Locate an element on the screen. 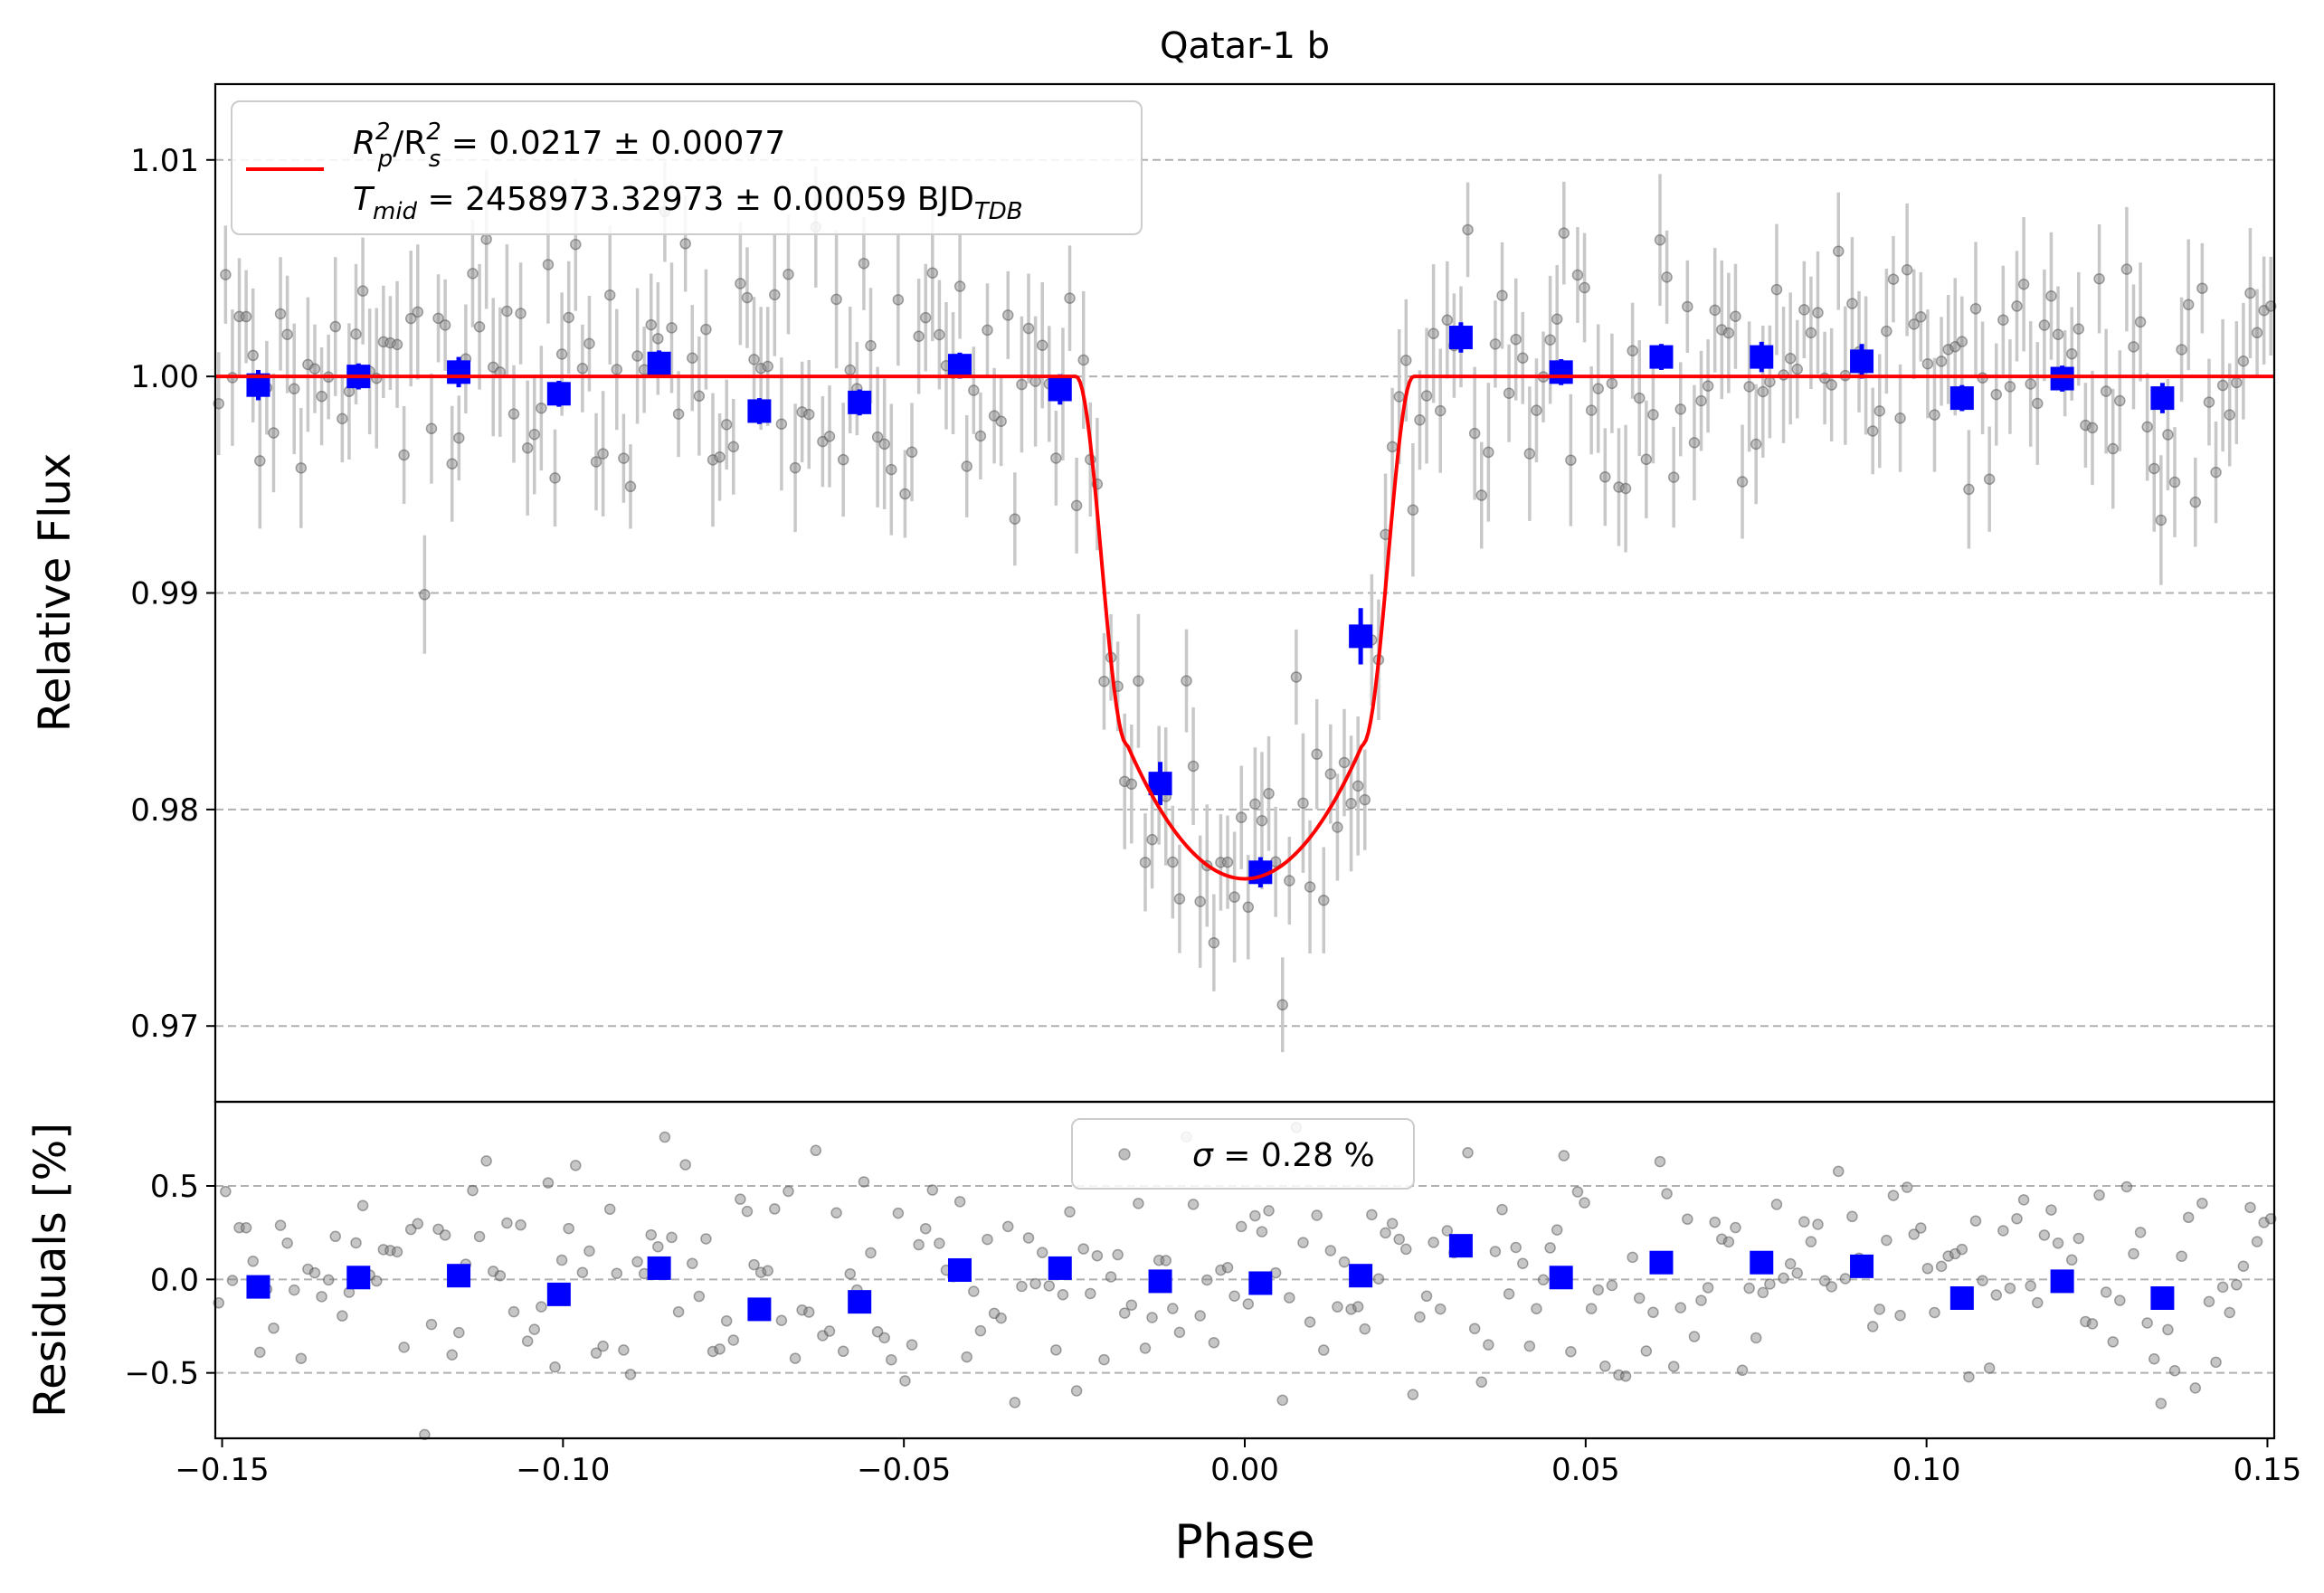  bottom-y-ticks: −0.5 0.0 0.5 is located at coordinates (169, 1280).